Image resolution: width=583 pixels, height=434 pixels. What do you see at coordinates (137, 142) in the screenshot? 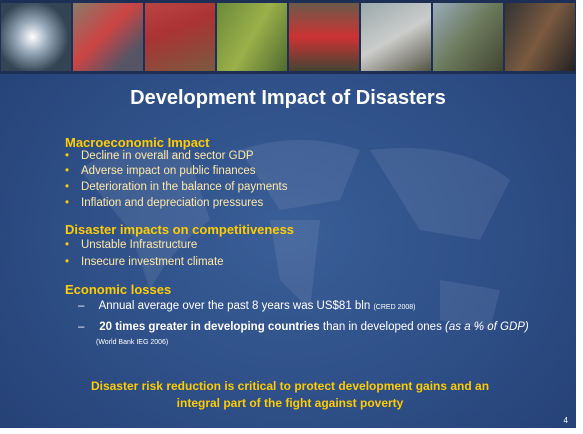
I see `section-heading: Macroeconomic Impact` at bounding box center [137, 142].